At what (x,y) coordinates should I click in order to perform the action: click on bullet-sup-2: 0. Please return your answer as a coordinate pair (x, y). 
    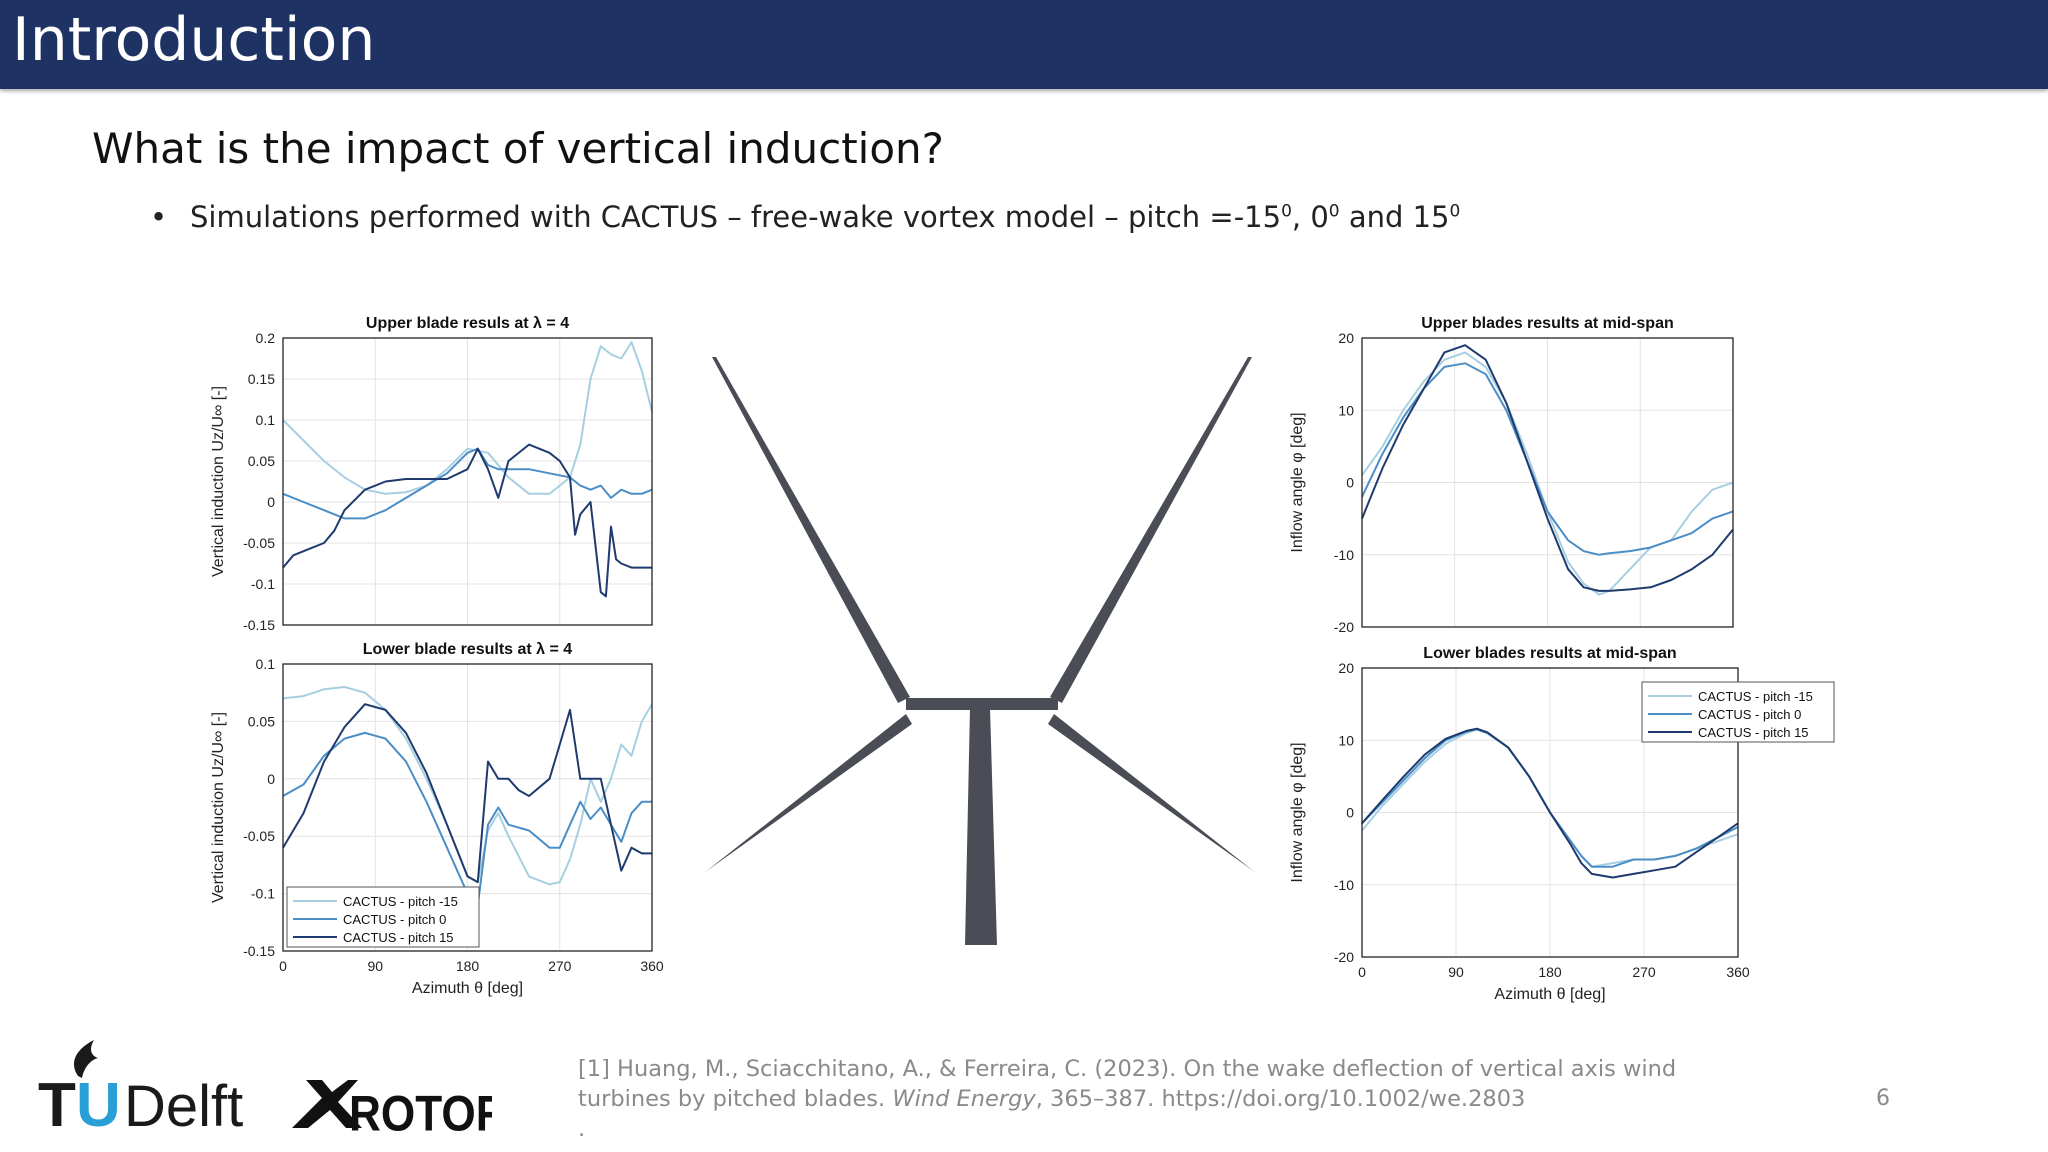
    Looking at the image, I should click on (1334, 211).